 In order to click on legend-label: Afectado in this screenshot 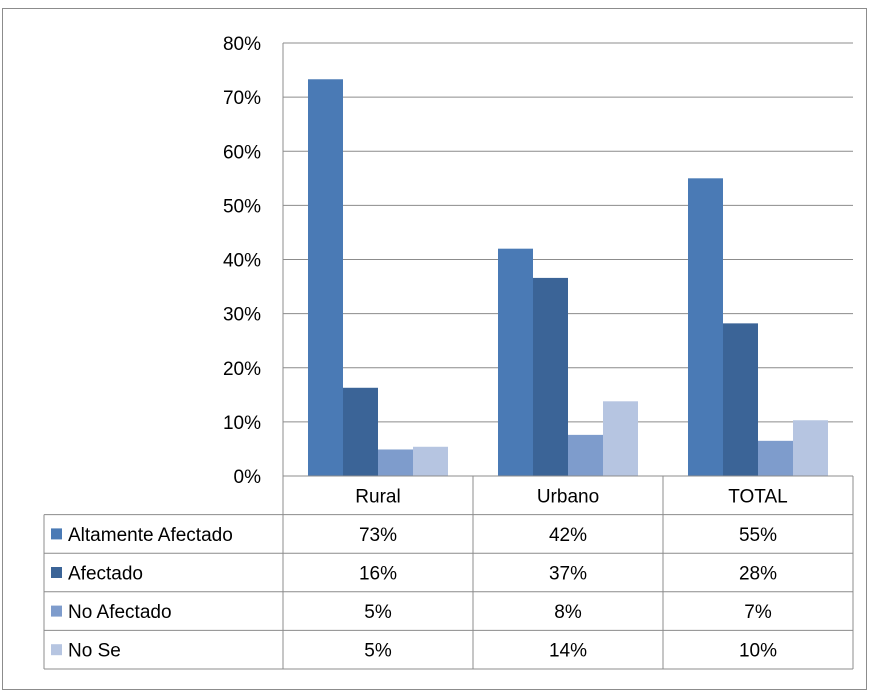, I will do `click(105, 574)`.